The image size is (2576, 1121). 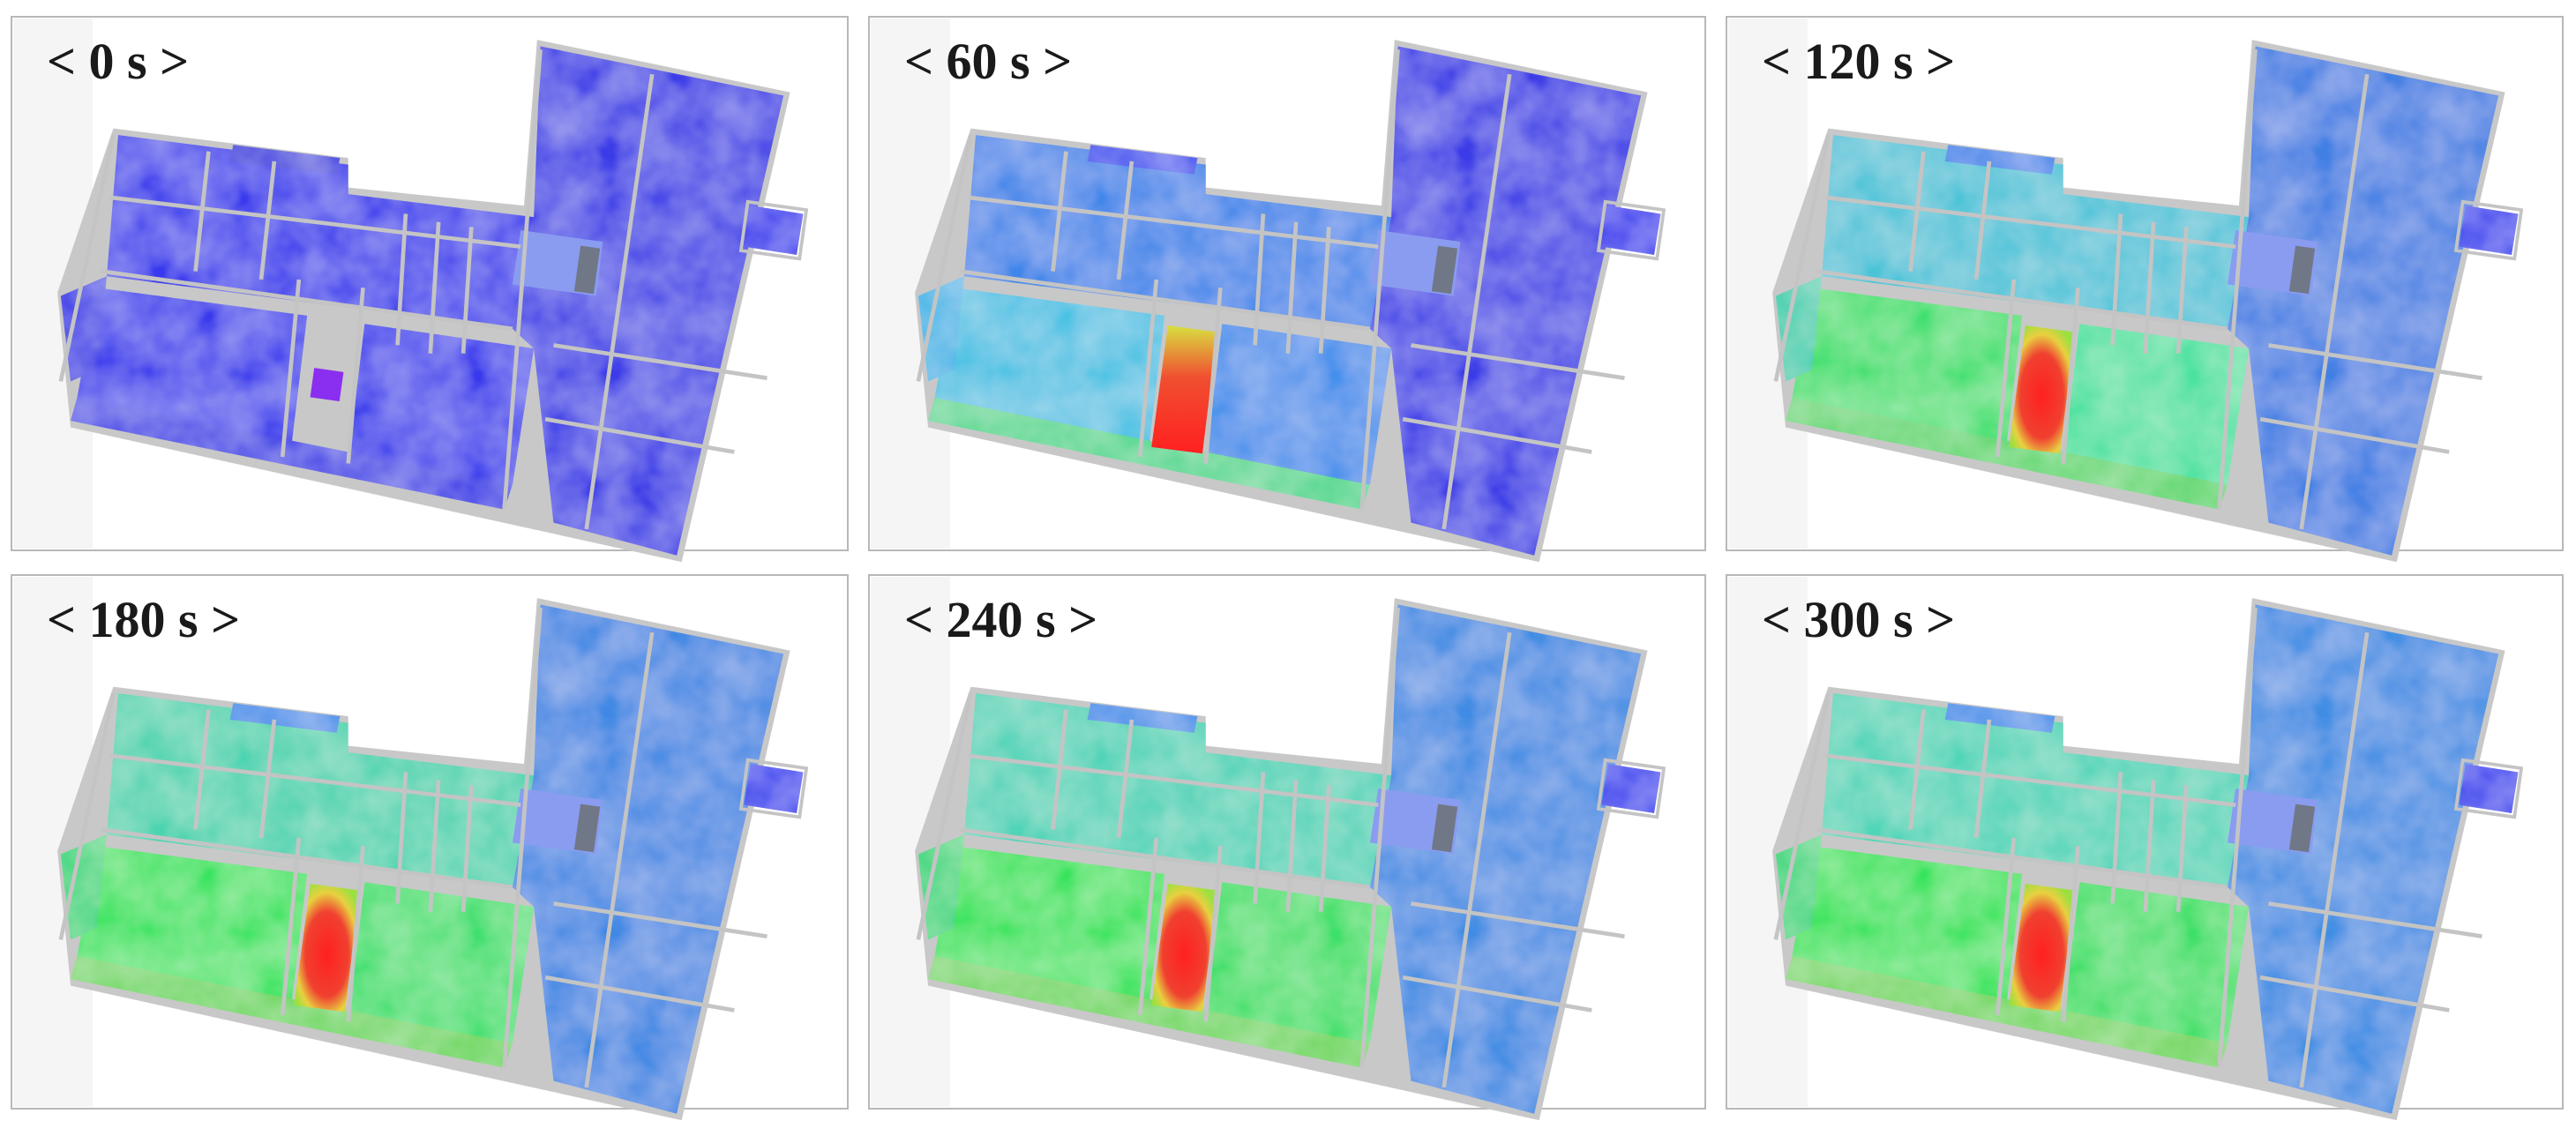 I want to click on fire-source, so click(x=327, y=385).